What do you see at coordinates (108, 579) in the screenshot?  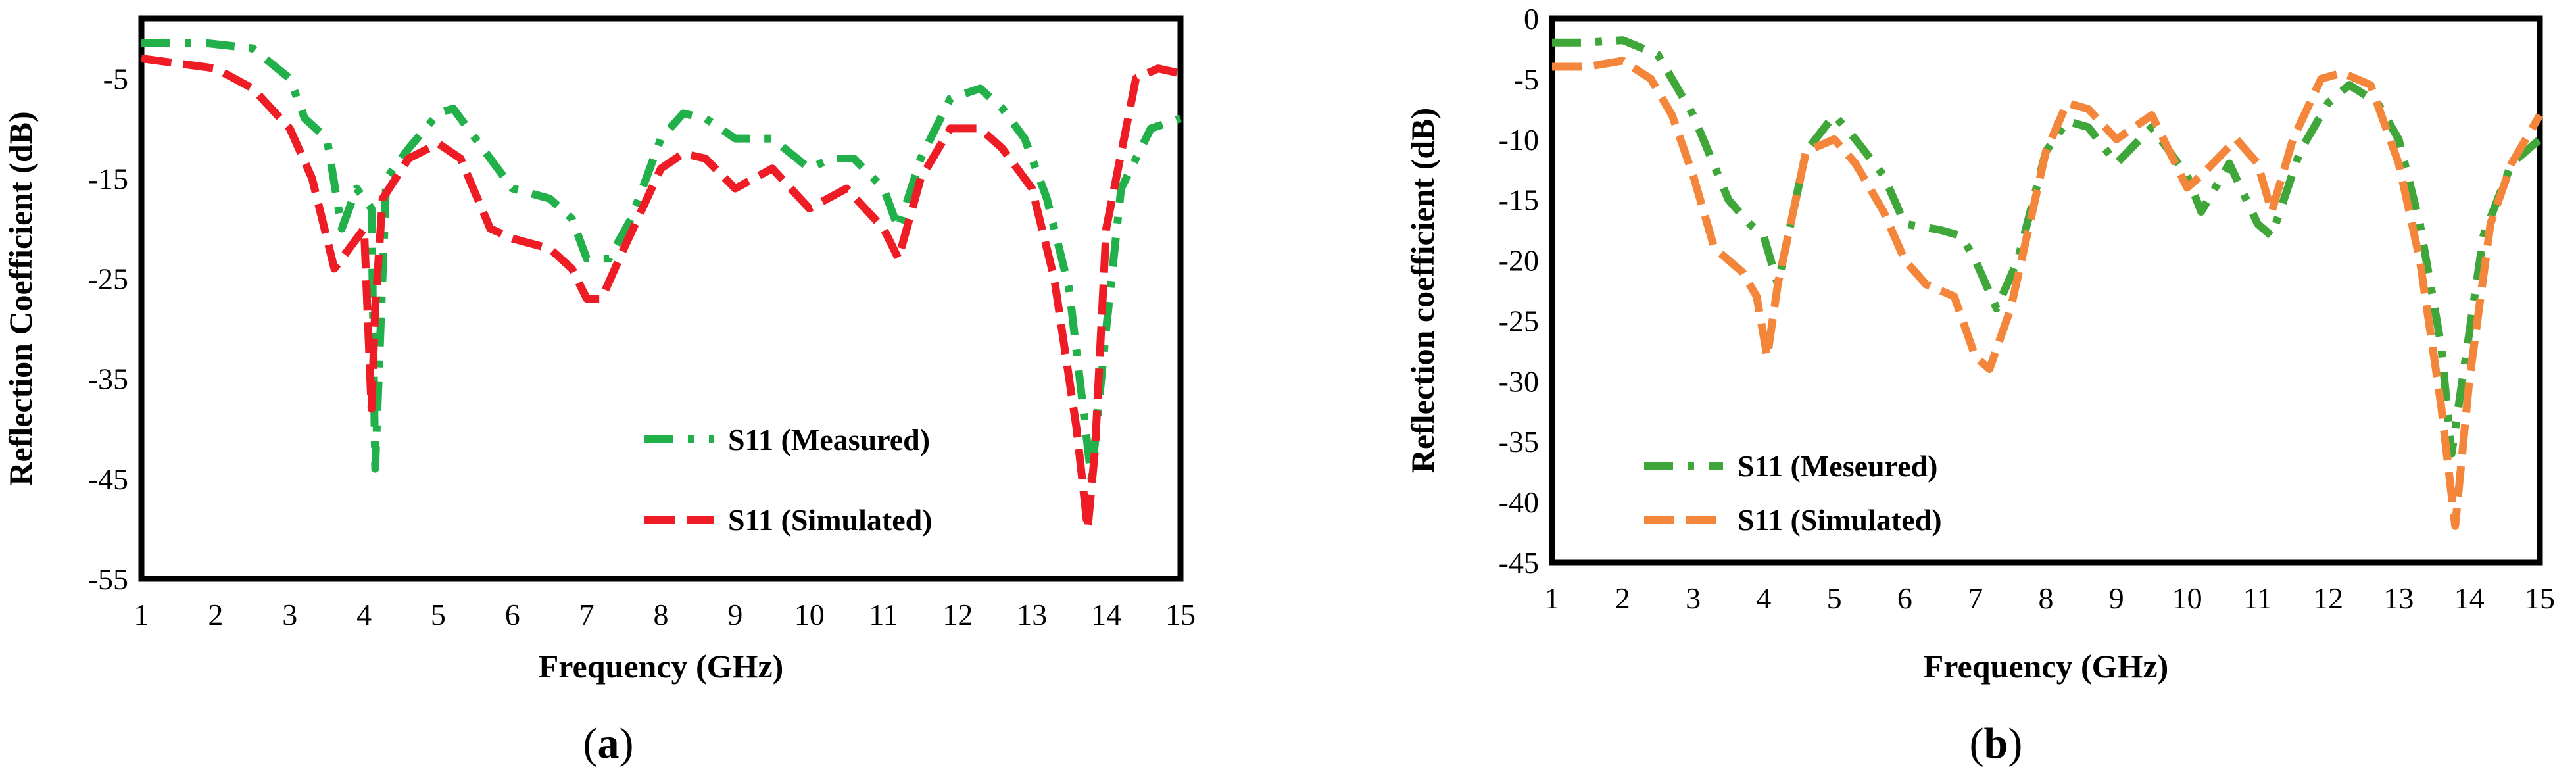 I see `y-tick-label: -55` at bounding box center [108, 579].